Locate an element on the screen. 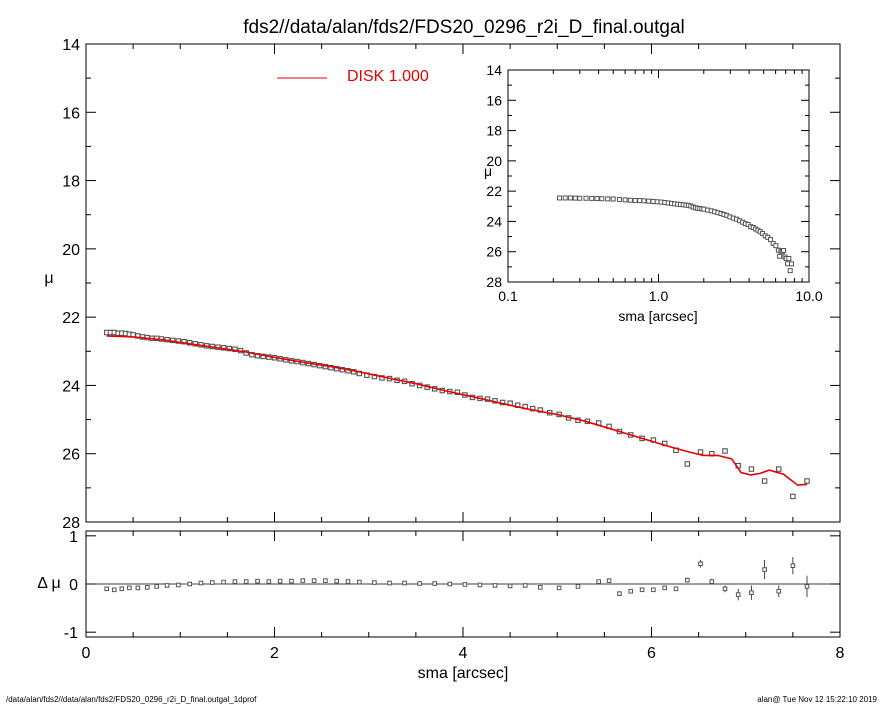 The image size is (885, 708). main-y-tick-label: 24 is located at coordinates (71, 386).